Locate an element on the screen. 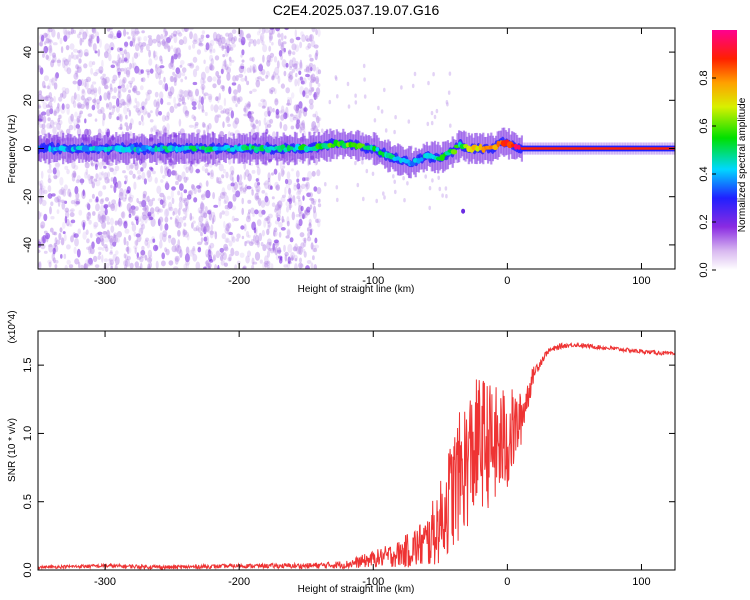 This screenshot has width=750, height=600. ridge-peak is located at coordinates (138, 150).